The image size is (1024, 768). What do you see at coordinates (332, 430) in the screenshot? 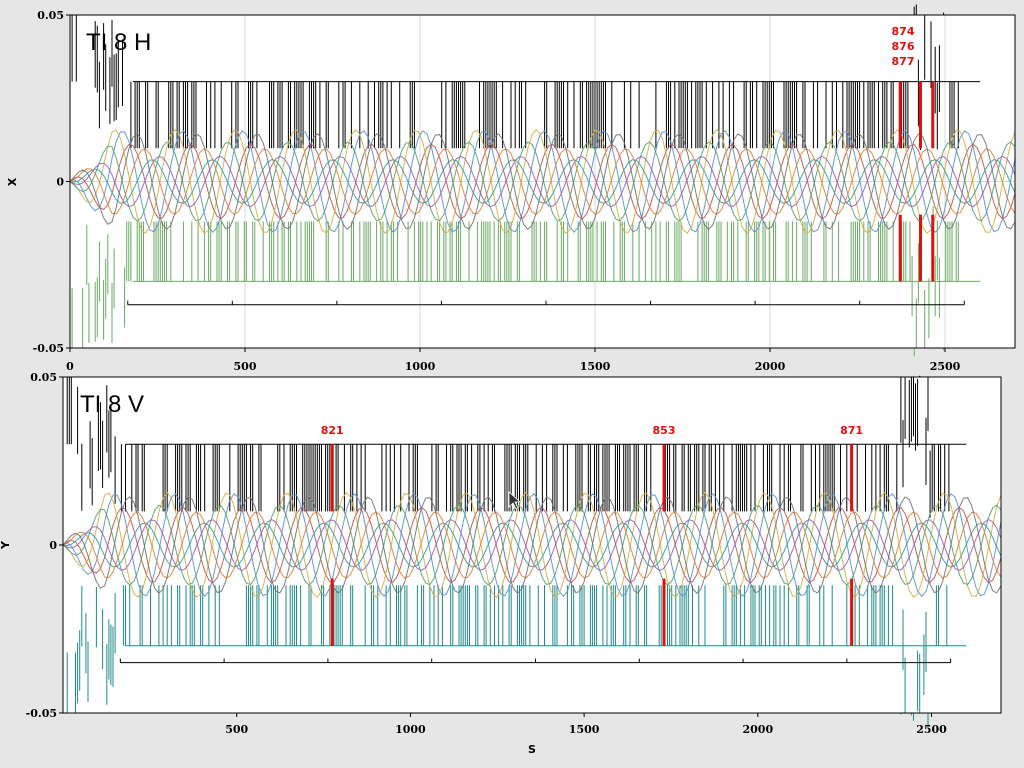
I see `annotation-label: 821` at bounding box center [332, 430].